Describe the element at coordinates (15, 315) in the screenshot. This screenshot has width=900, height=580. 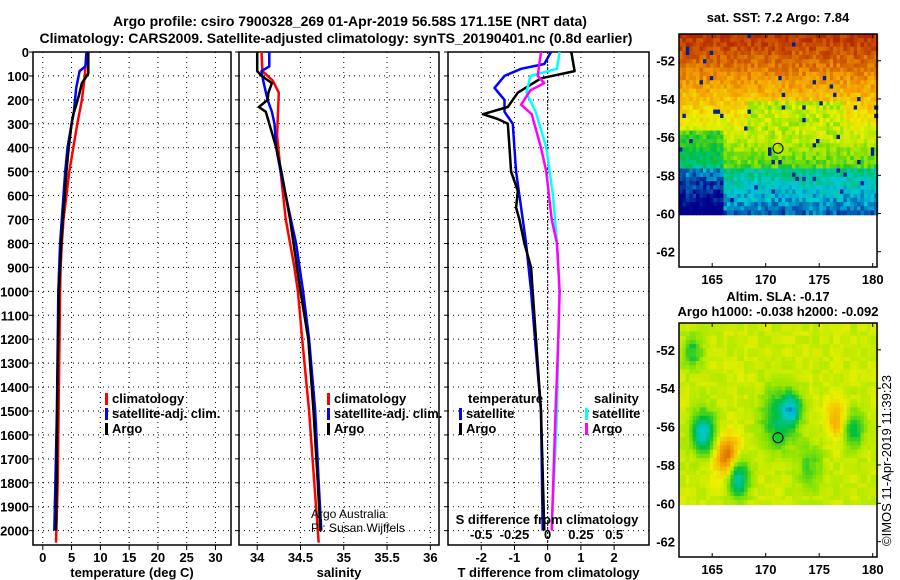
I see `y-tick-label: 1100` at that location.